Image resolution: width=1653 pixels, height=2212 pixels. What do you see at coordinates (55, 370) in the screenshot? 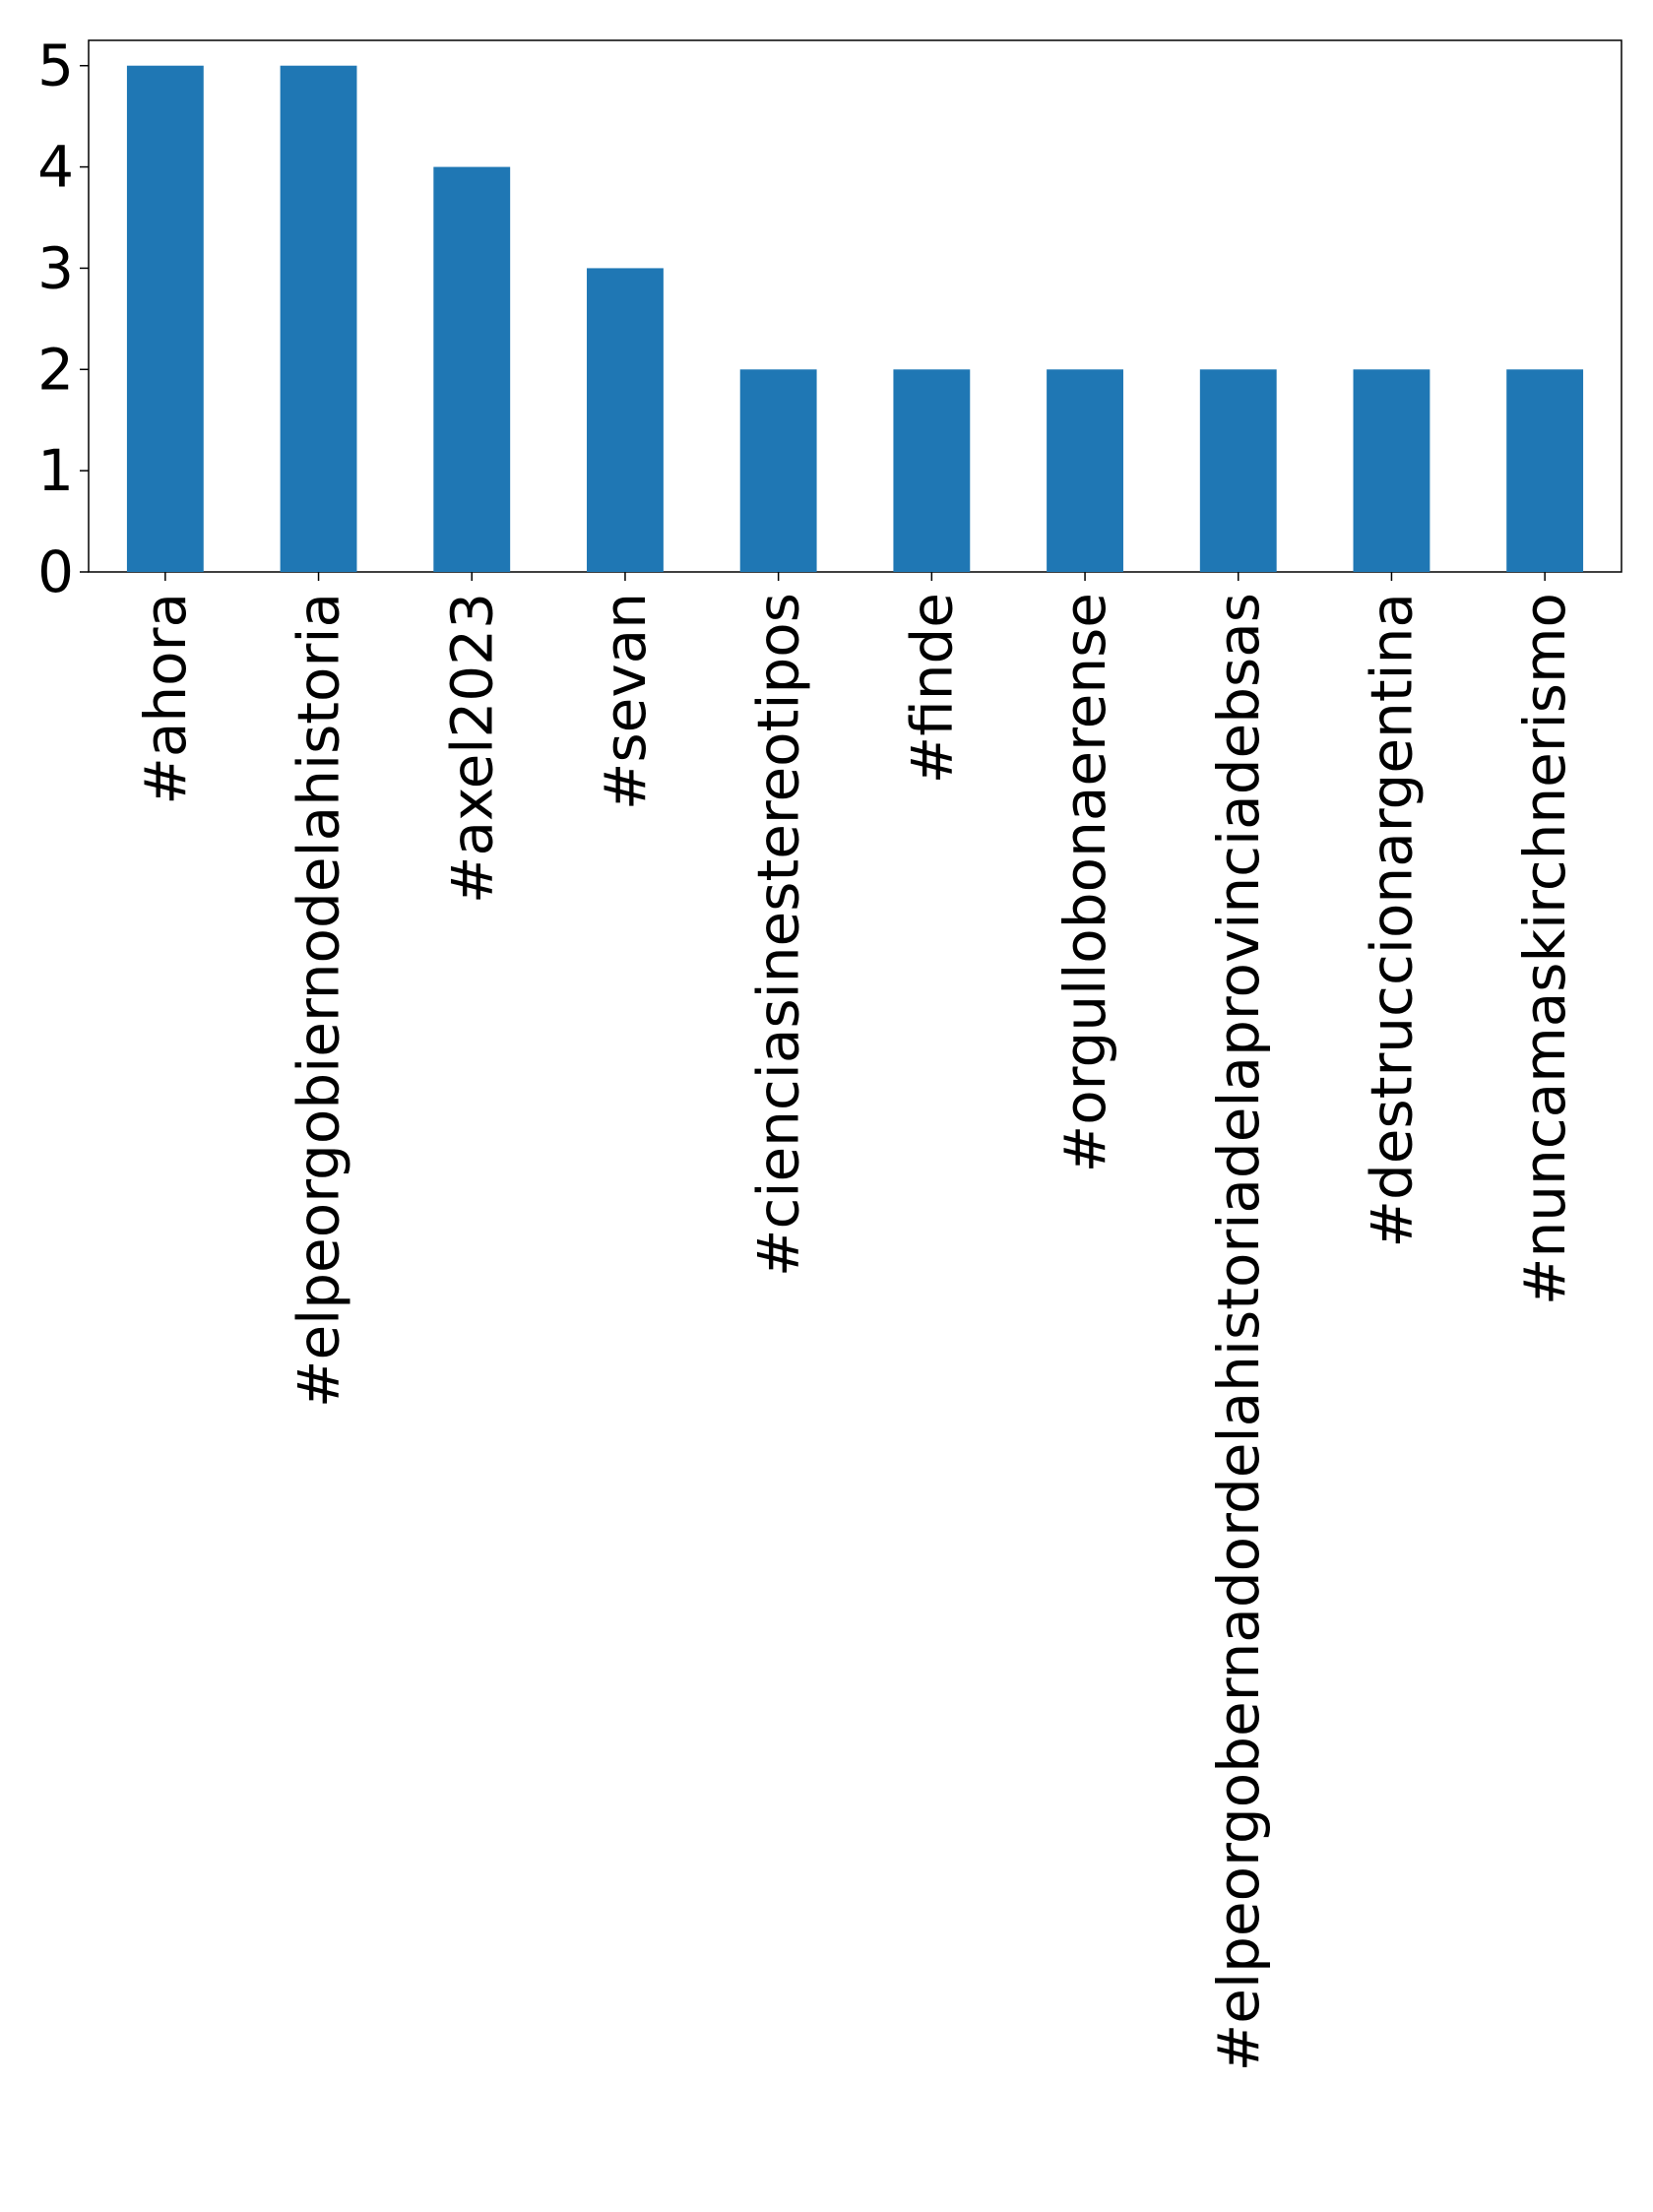
I see `y-tick-label: 2` at bounding box center [55, 370].